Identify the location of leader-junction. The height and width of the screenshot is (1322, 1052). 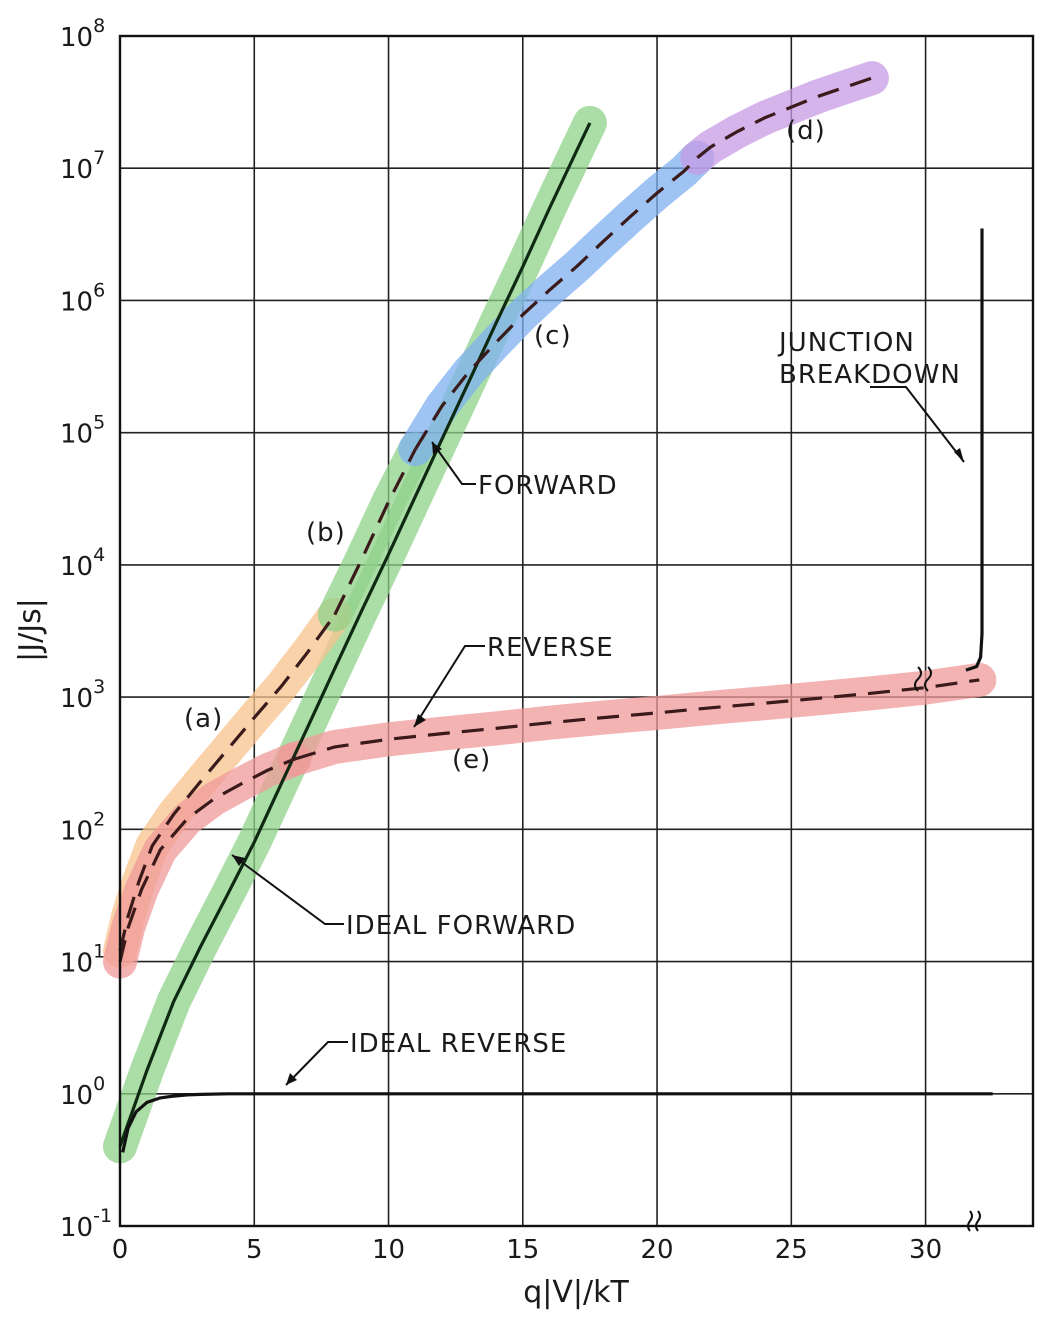
(917, 424).